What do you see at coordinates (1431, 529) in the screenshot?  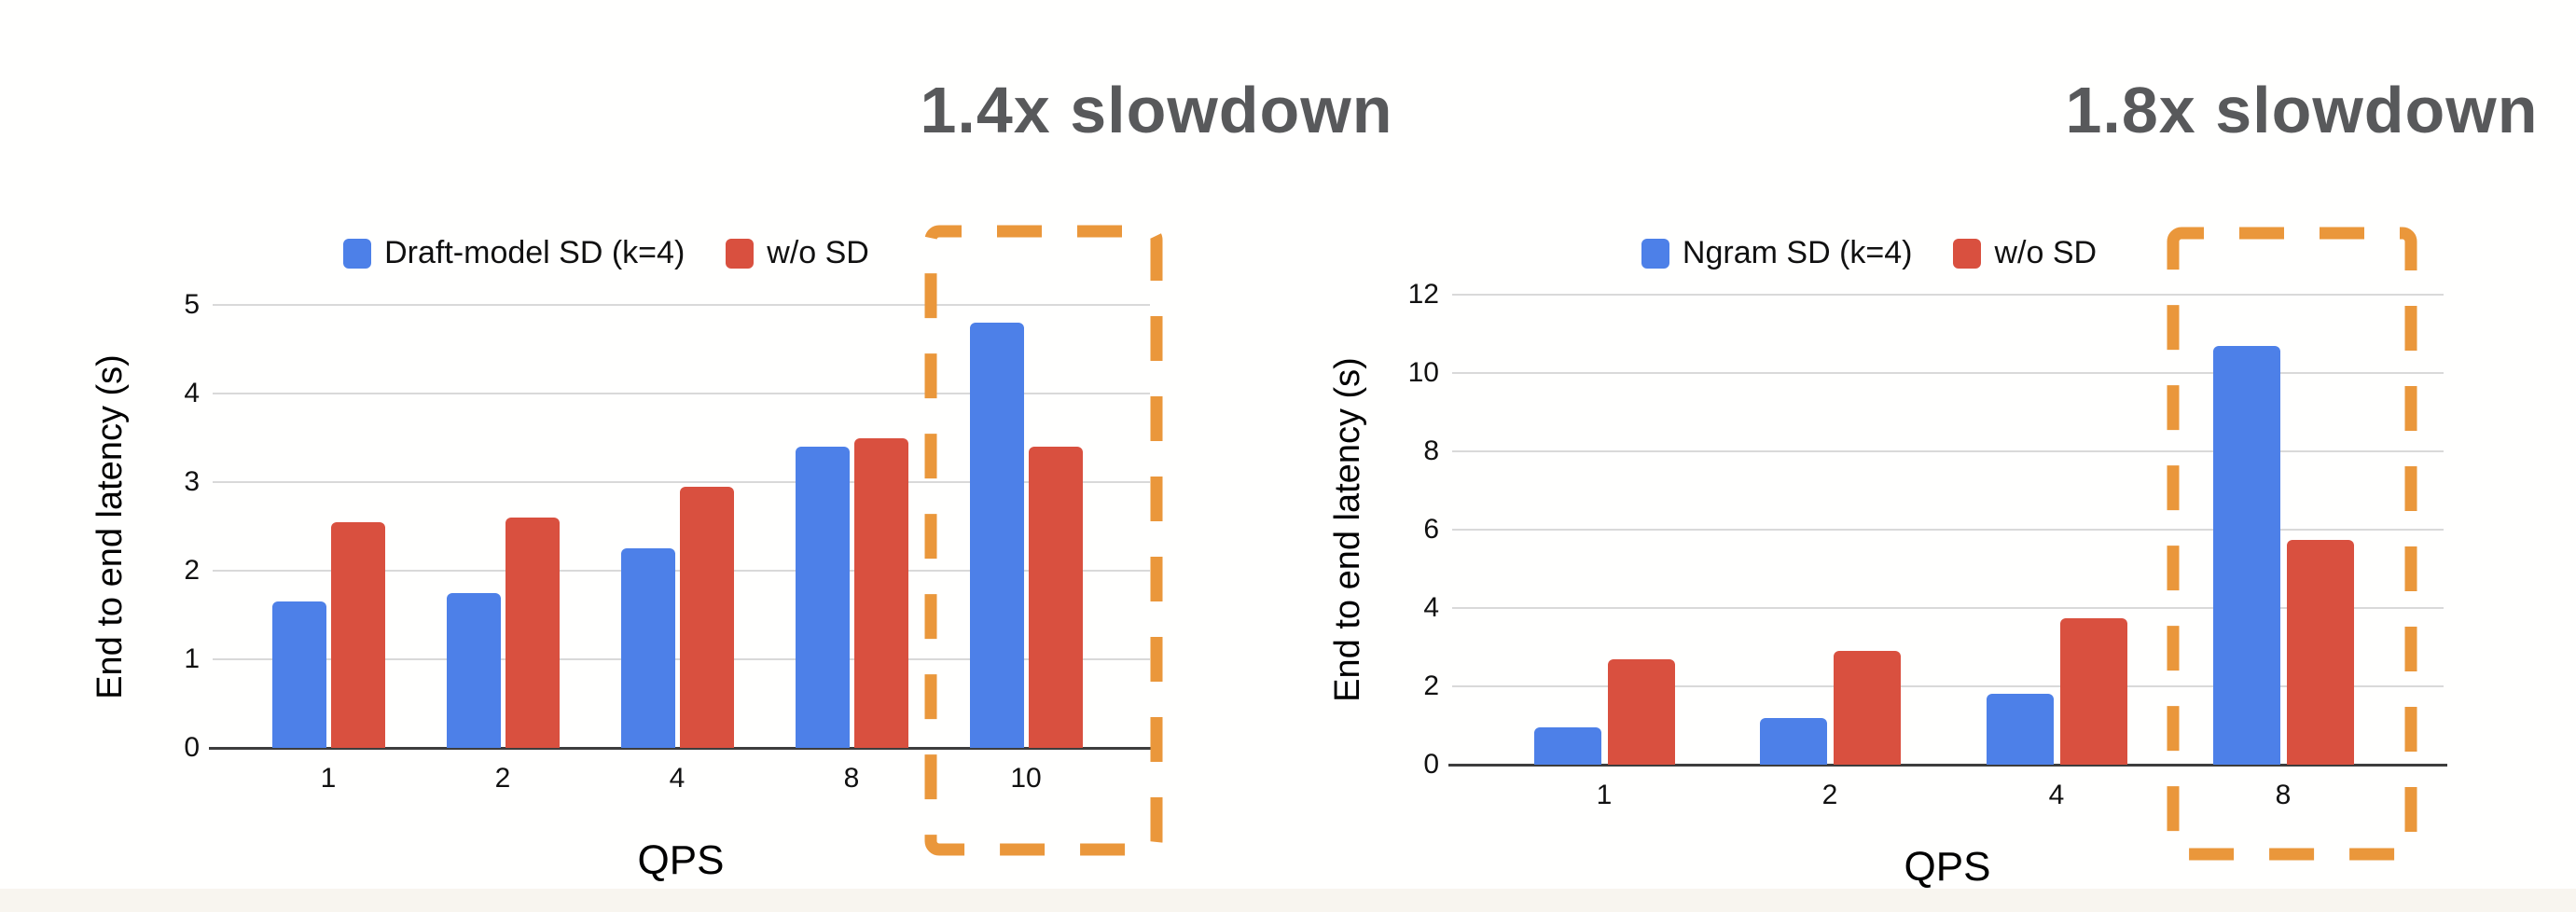 I see `y-tick-label: 6` at bounding box center [1431, 529].